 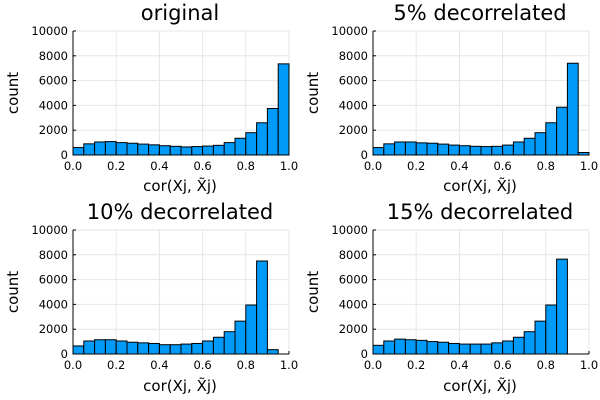 What do you see at coordinates (480, 212) in the screenshot?
I see `chart-title: 15% decorrelated` at bounding box center [480, 212].